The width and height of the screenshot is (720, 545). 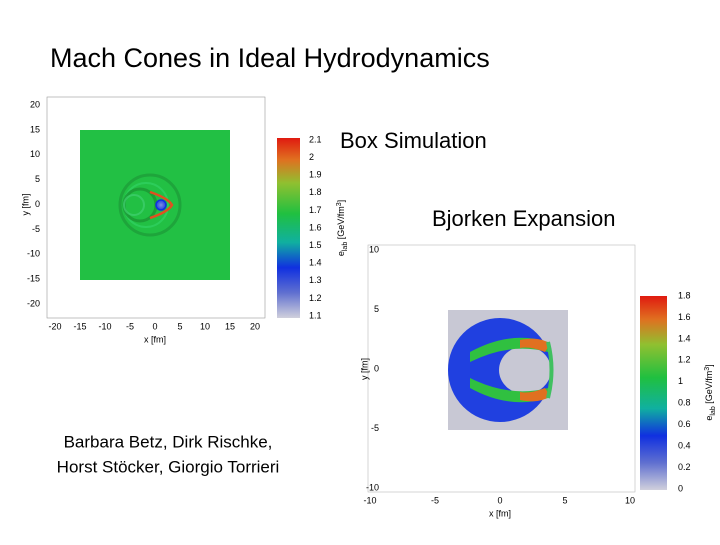 I want to click on colorbar-tick-label: 1.7, so click(x=315, y=210).